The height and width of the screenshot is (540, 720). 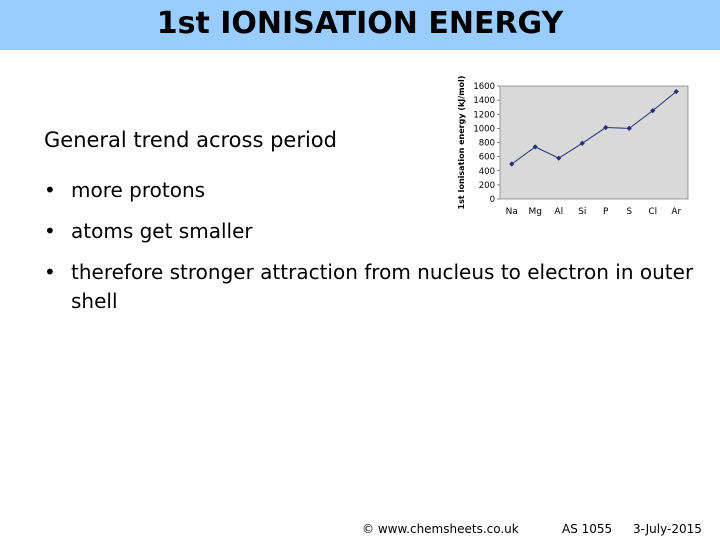 What do you see at coordinates (487, 158) in the screenshot?
I see `y-tick-label: 600` at bounding box center [487, 158].